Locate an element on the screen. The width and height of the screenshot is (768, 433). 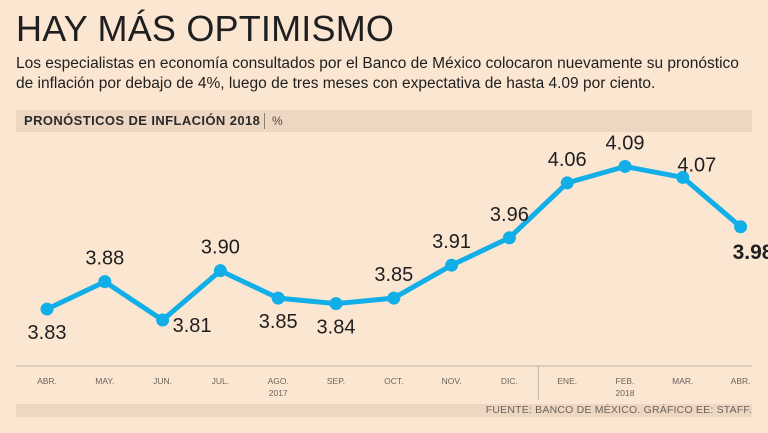
x-tick-label: OCT. is located at coordinates (393, 381).